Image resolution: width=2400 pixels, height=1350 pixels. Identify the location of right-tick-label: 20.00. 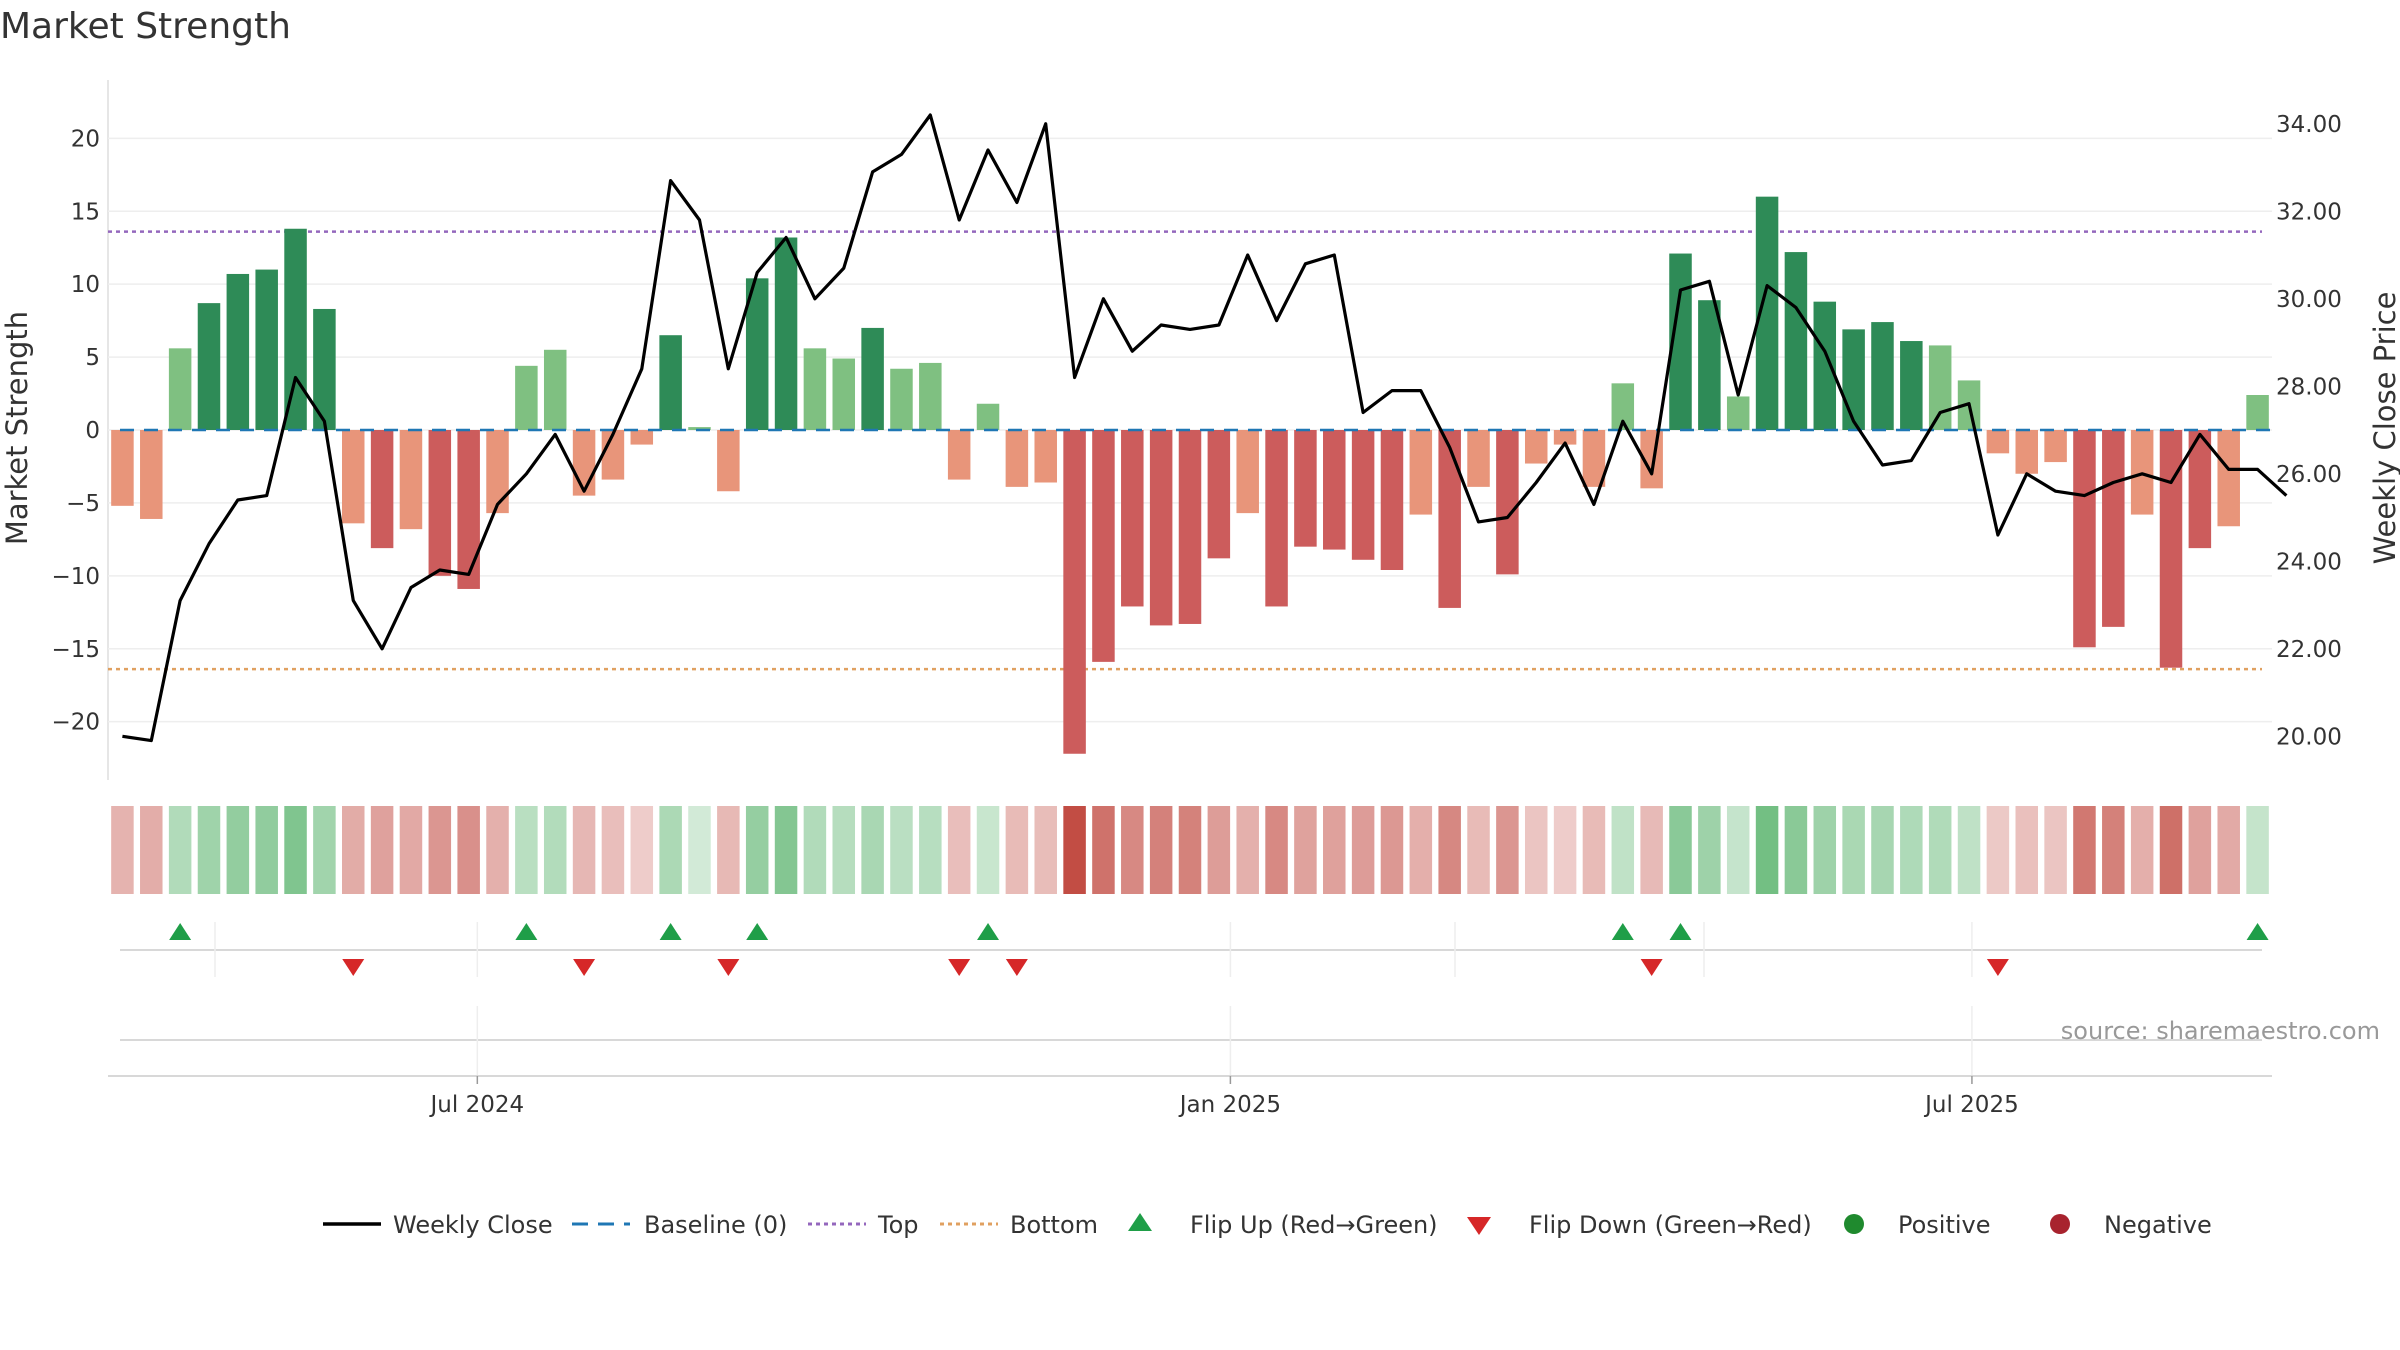
(2309, 737).